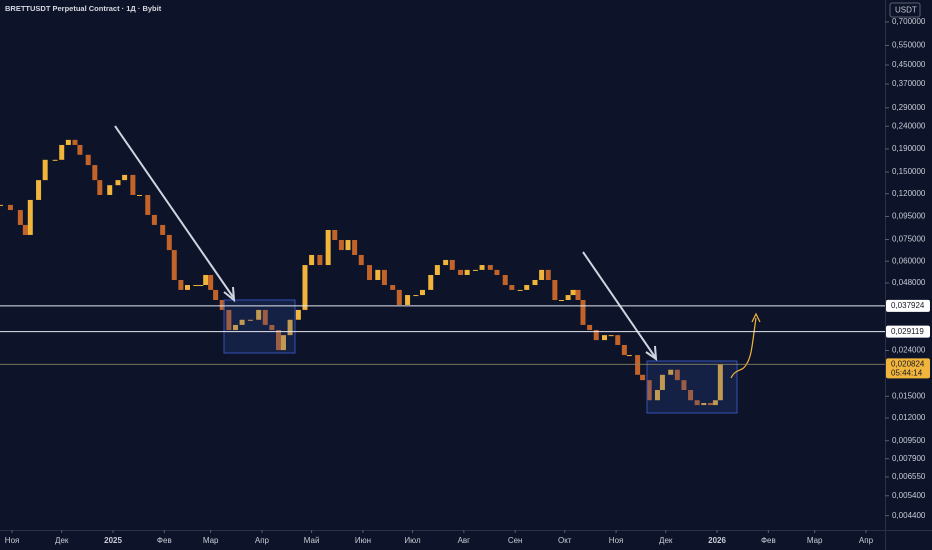  What do you see at coordinates (909, 350) in the screenshot?
I see `y-tick-label: 0,024000` at bounding box center [909, 350].